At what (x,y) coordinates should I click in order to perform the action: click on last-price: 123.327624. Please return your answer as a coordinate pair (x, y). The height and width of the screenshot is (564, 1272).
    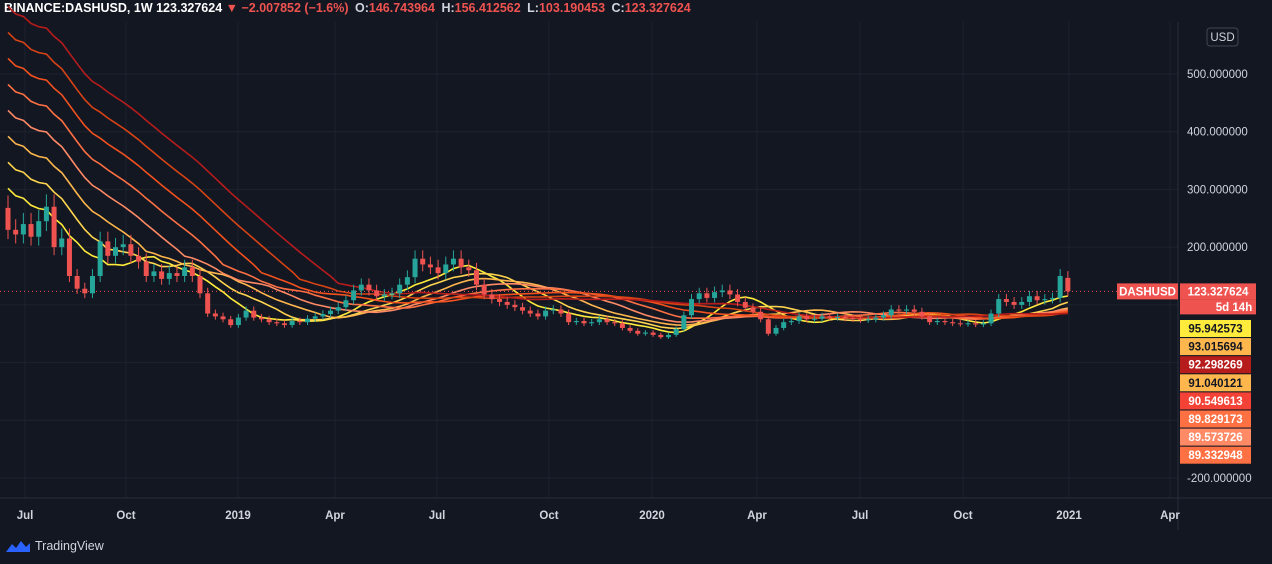
    Looking at the image, I should click on (189, 8).